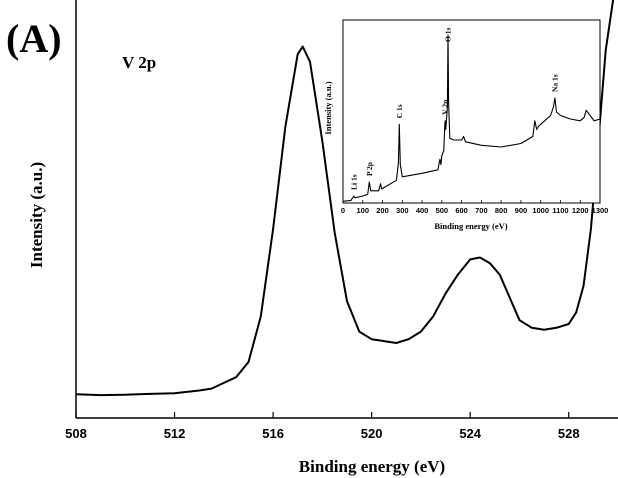 This screenshot has width=618, height=478. I want to click on inset-peak-label: O 1s, so click(448, 35).